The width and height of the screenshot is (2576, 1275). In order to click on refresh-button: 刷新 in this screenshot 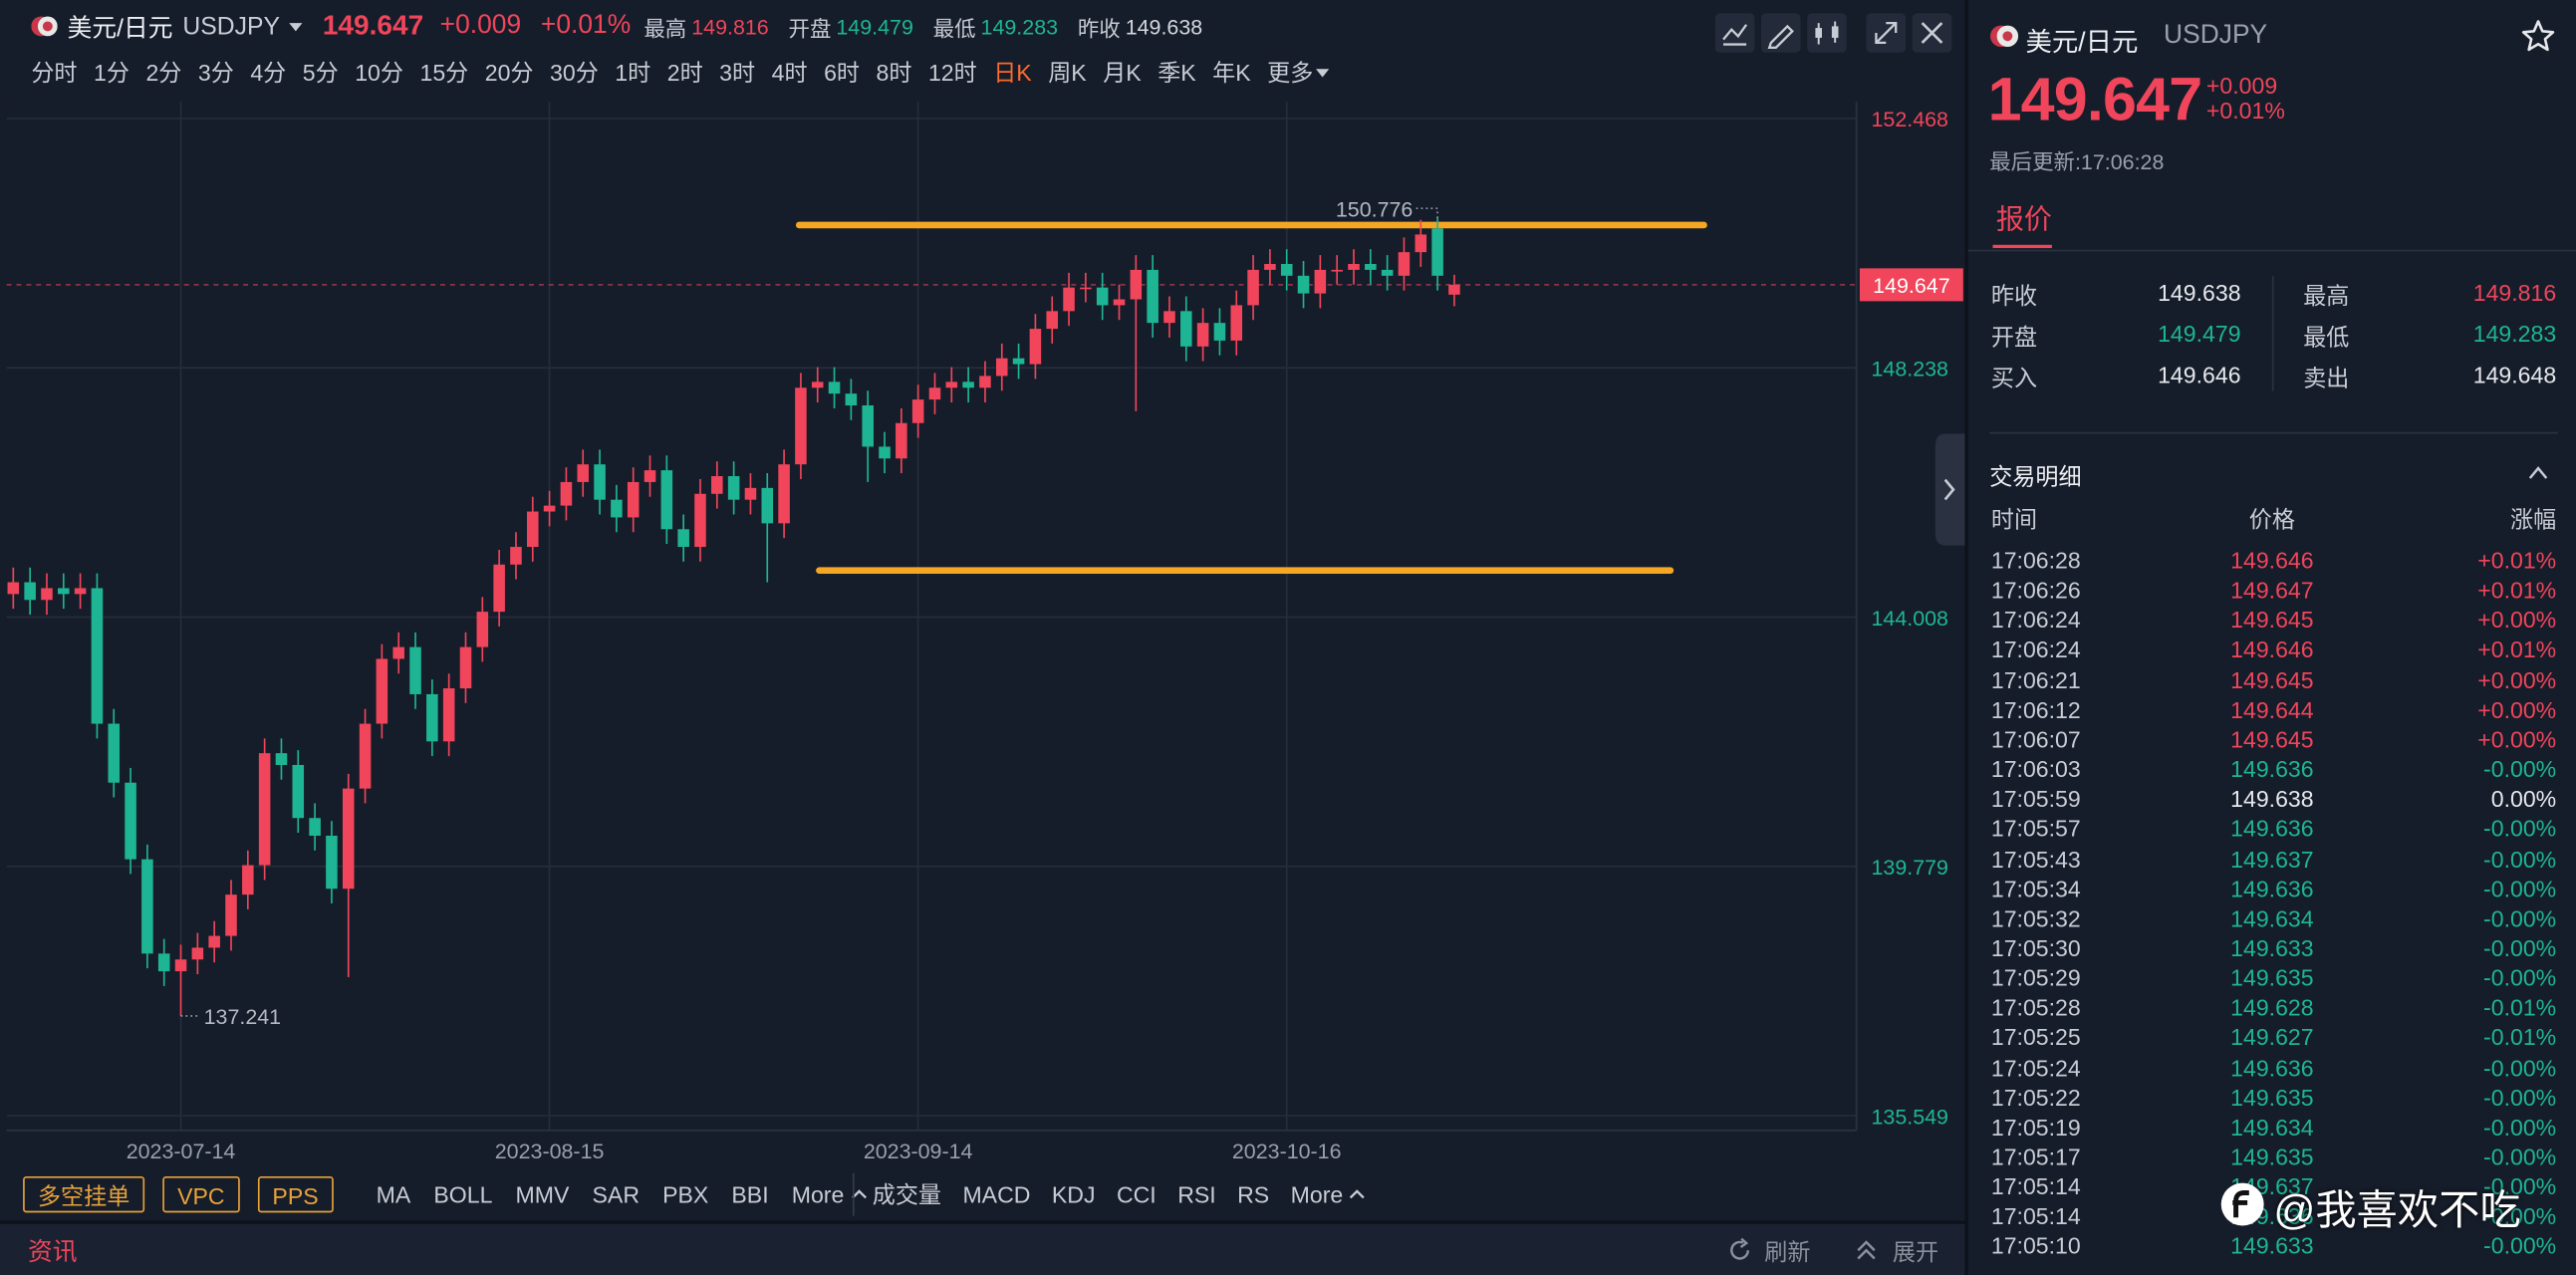, I will do `click(1787, 1252)`.